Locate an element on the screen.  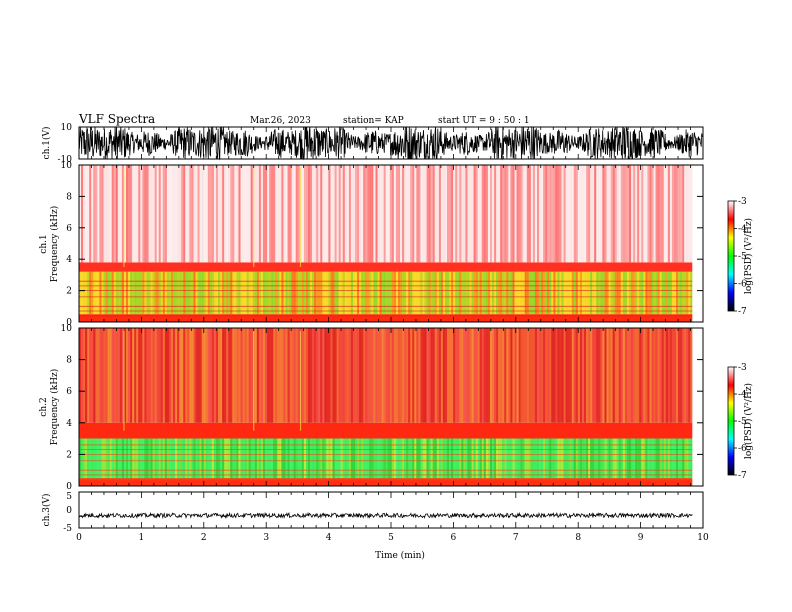
time-xtick-label: 8 is located at coordinates (578, 538).